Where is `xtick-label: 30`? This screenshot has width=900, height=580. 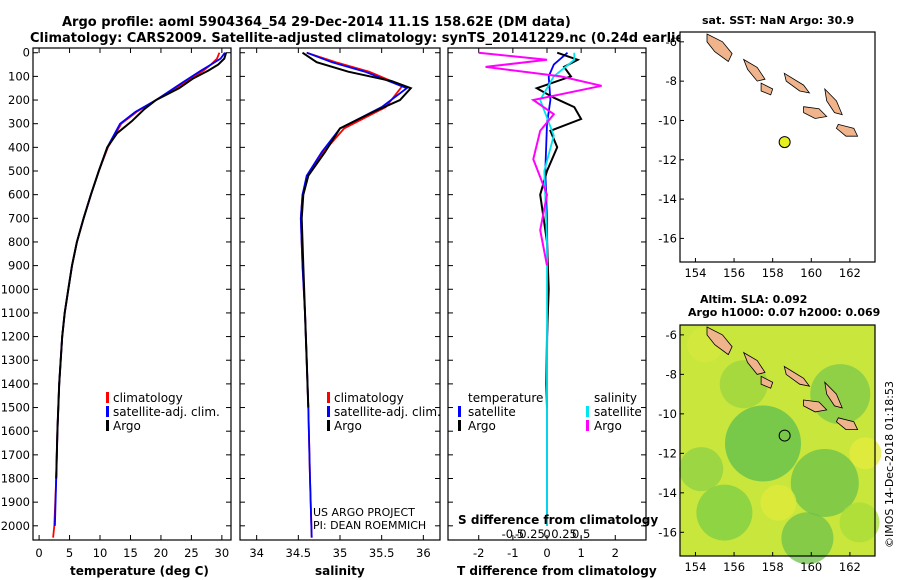 xtick-label: 30 is located at coordinates (222, 553).